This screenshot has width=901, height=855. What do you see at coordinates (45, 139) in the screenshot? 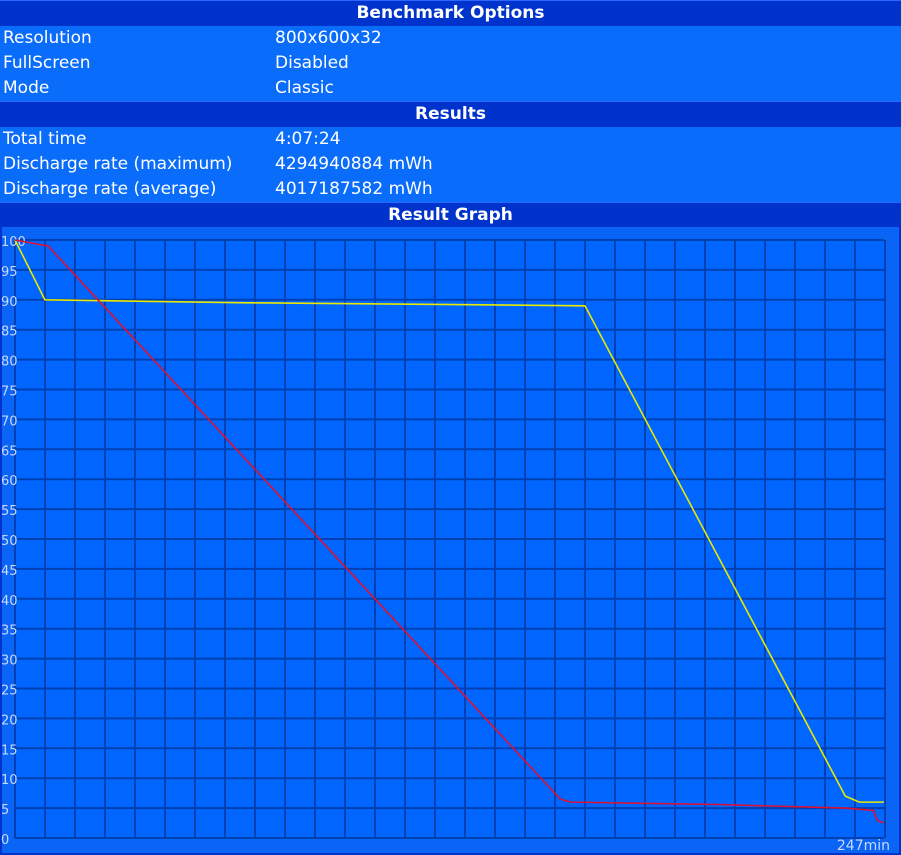
I see `result-label: Total time` at bounding box center [45, 139].